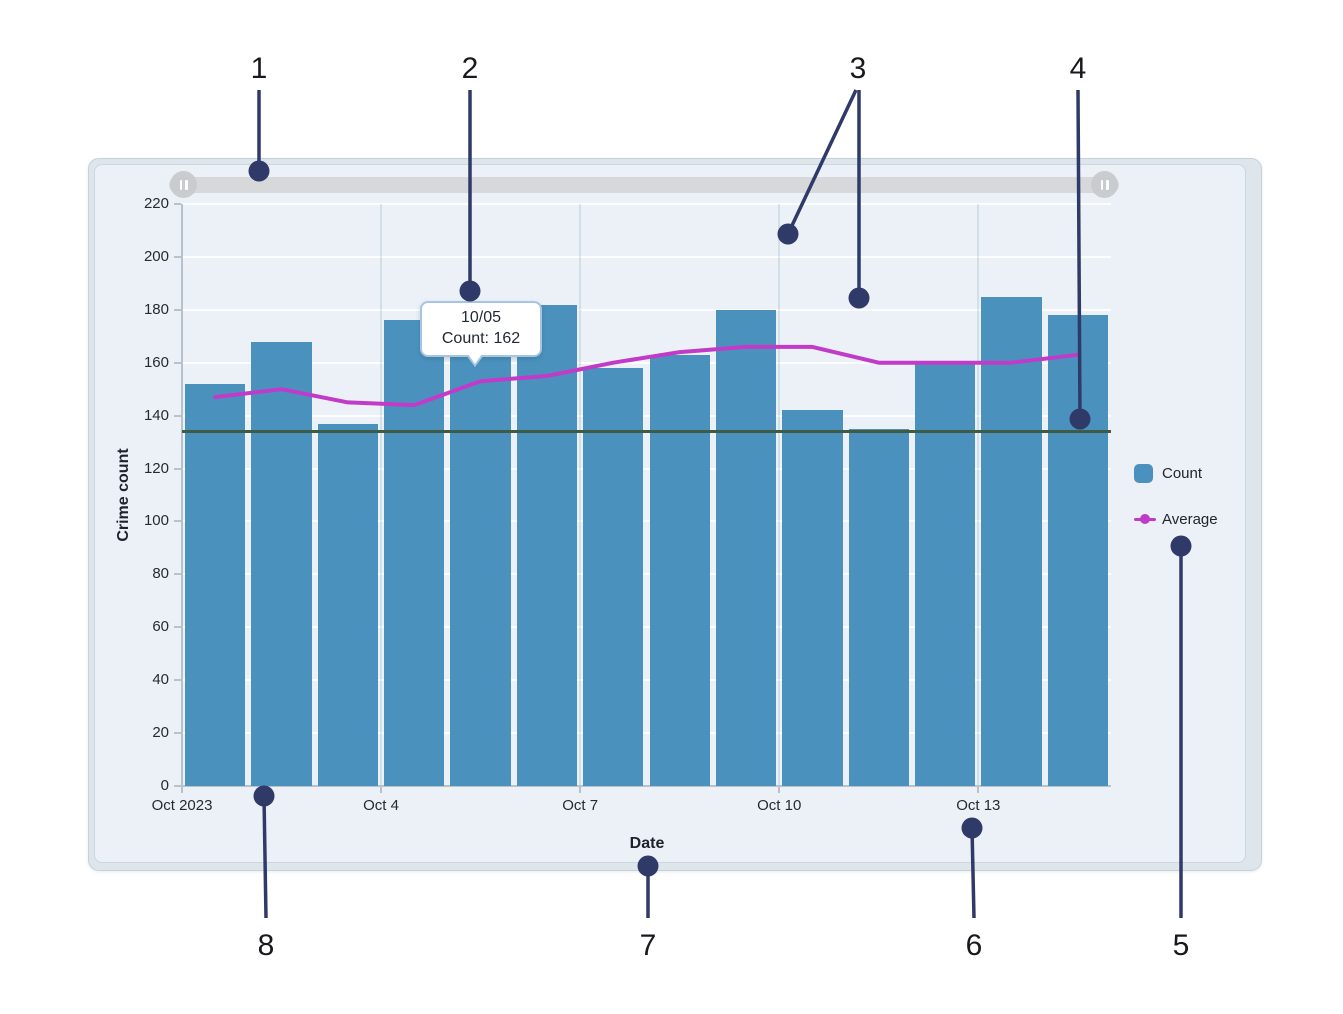  What do you see at coordinates (266, 945) in the screenshot?
I see `callout-number: 8` at bounding box center [266, 945].